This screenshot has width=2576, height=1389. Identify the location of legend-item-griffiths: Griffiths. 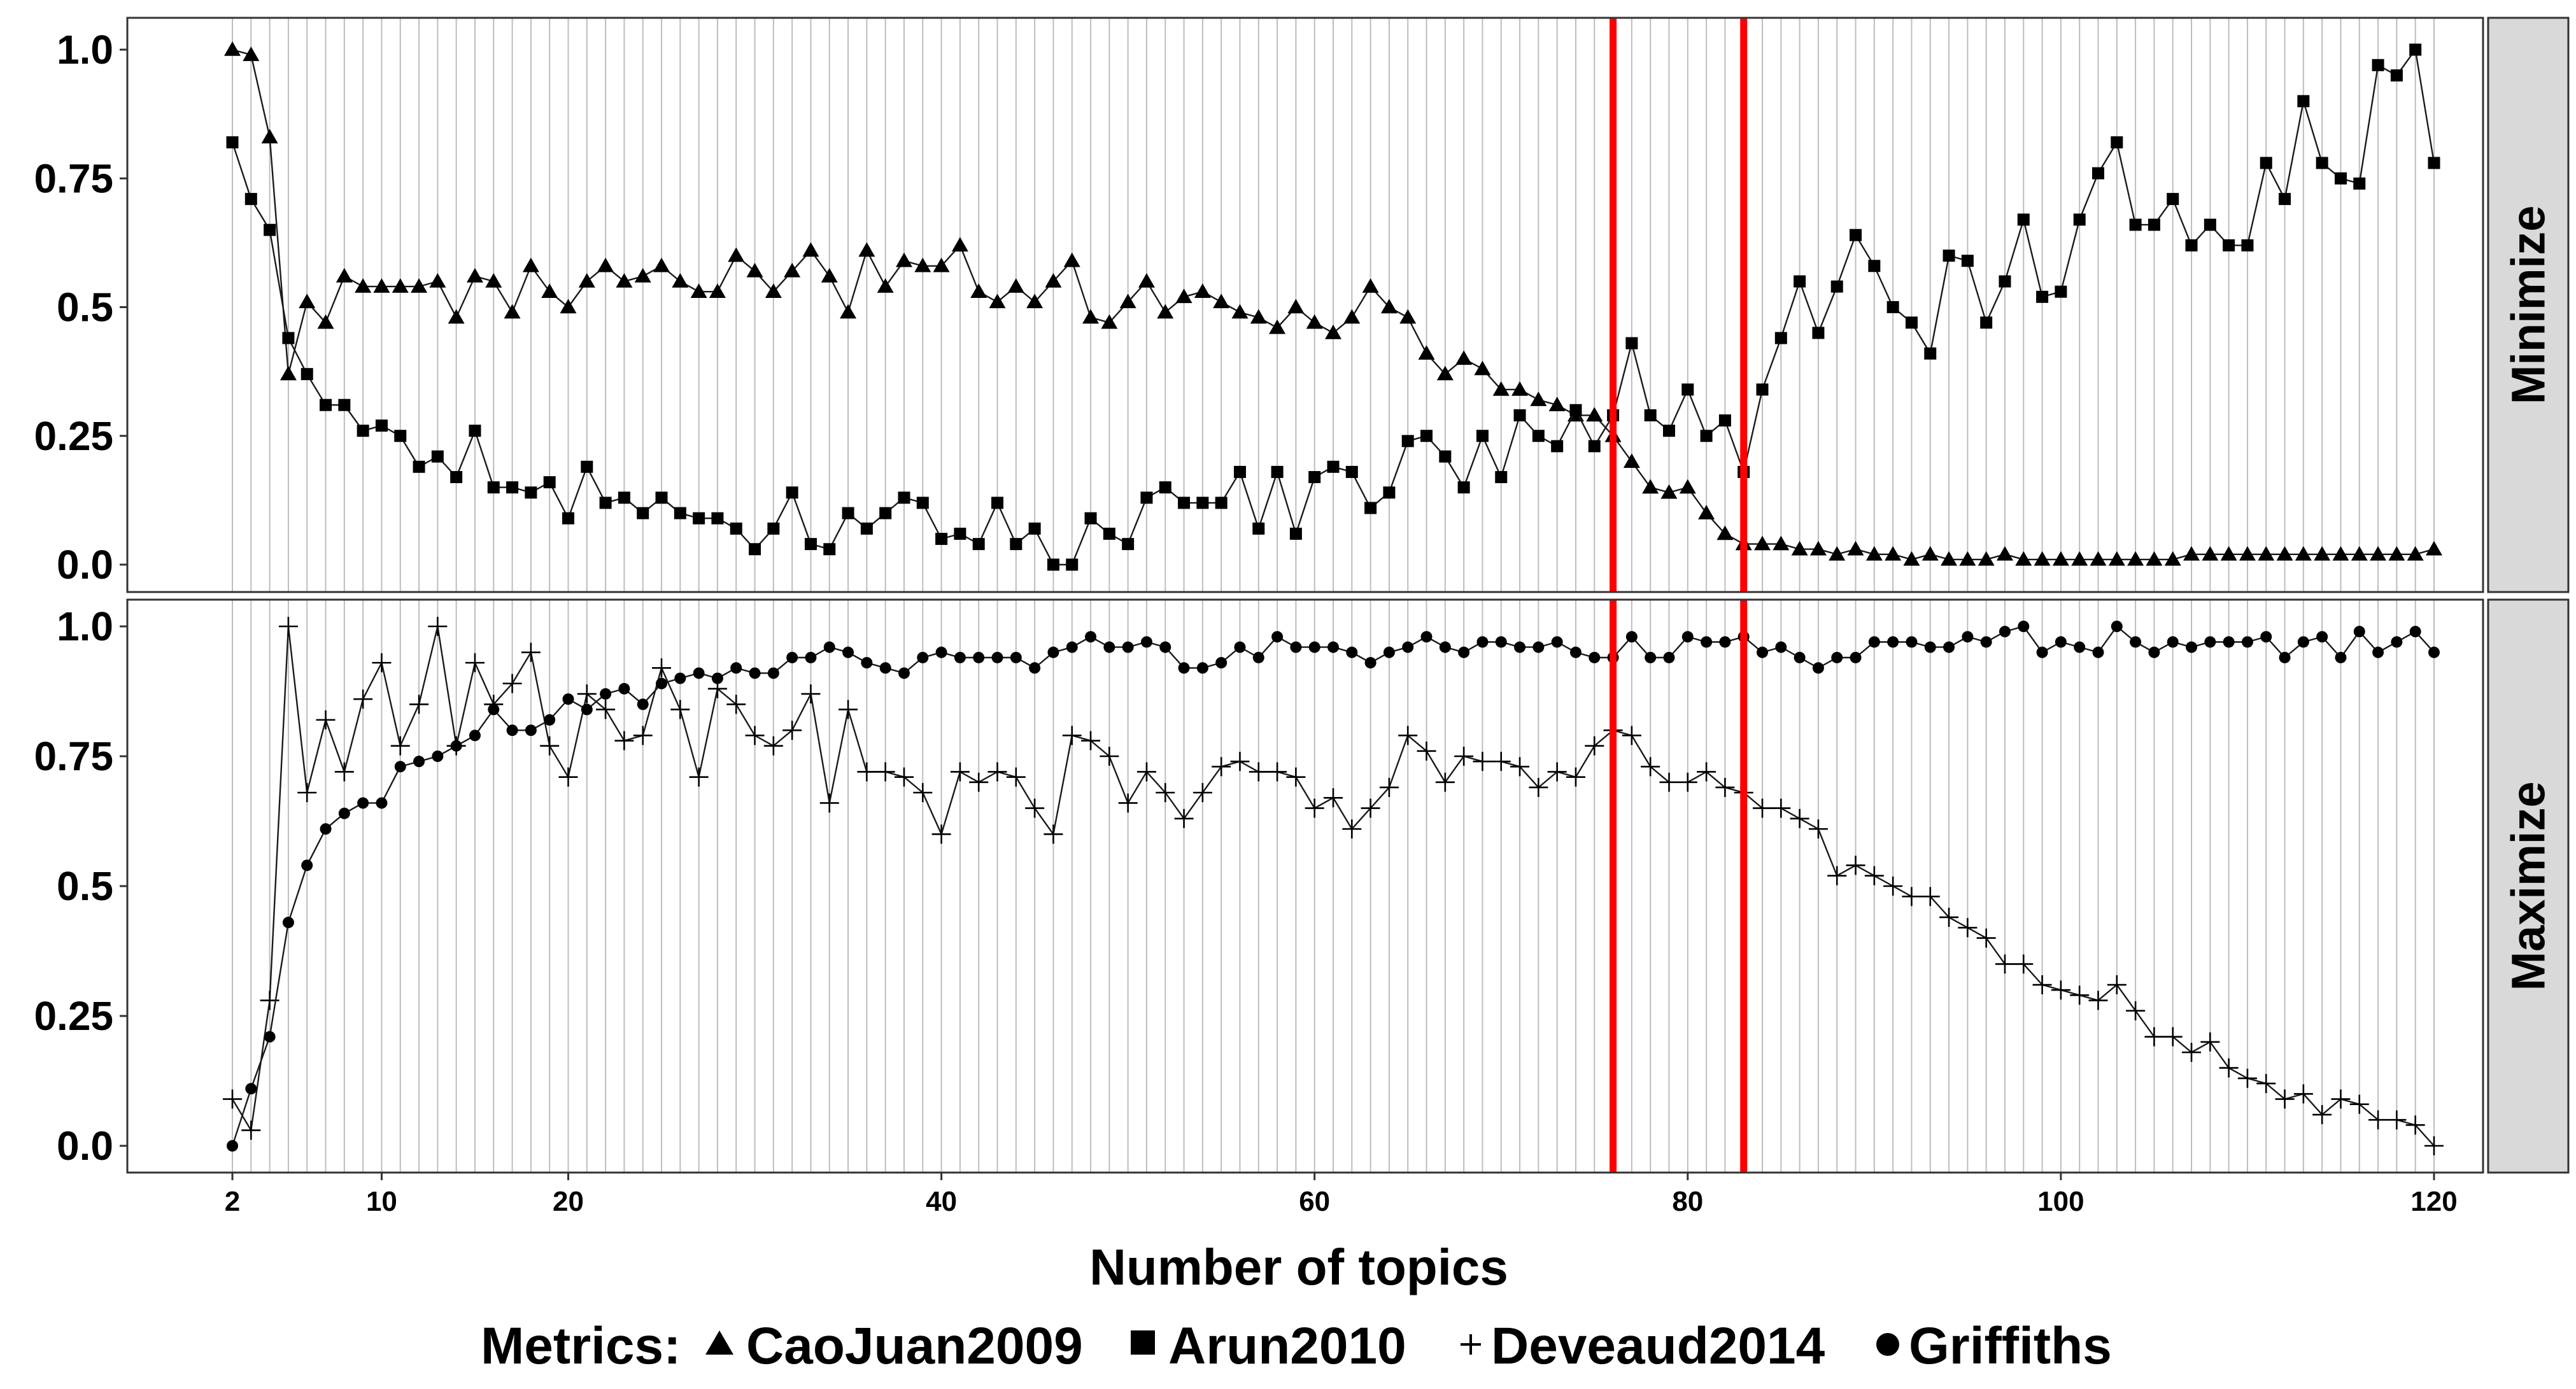
(1994, 1346).